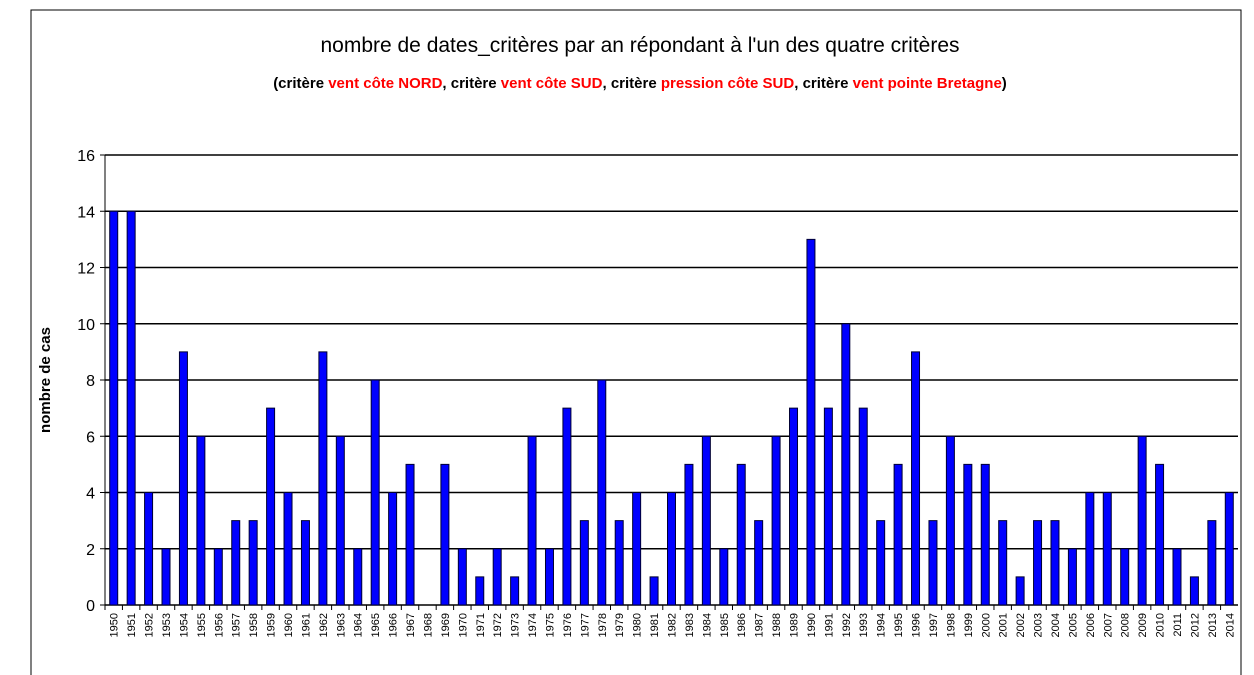 The width and height of the screenshot is (1254, 675). What do you see at coordinates (1143, 625) in the screenshot?
I see `x-tick-label: 2009` at bounding box center [1143, 625].